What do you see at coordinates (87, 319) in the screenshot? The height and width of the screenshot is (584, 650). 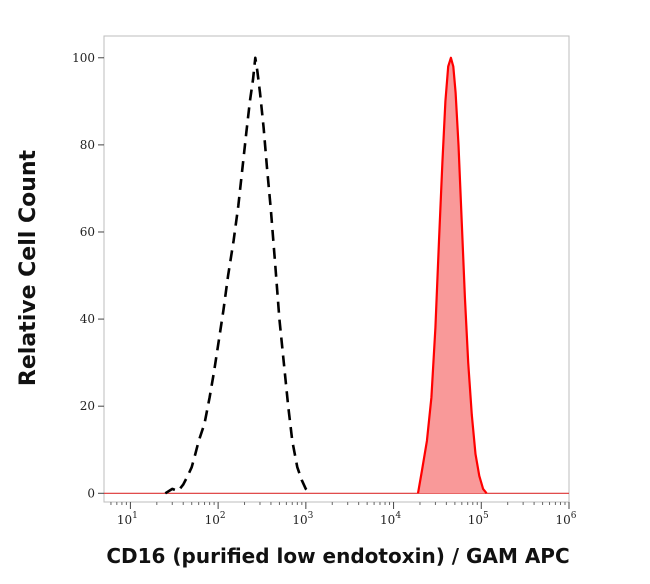 I see `y-tick-label: 40` at bounding box center [87, 319].